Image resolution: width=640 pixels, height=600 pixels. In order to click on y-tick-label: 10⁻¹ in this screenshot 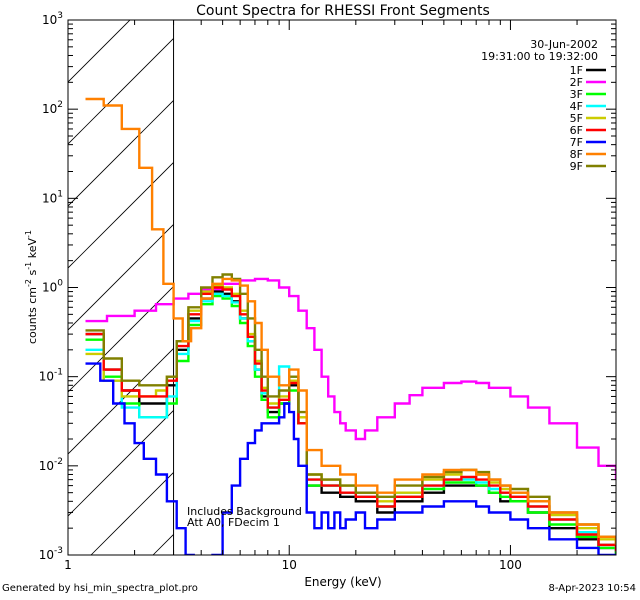, I will do `click(51, 376)`.